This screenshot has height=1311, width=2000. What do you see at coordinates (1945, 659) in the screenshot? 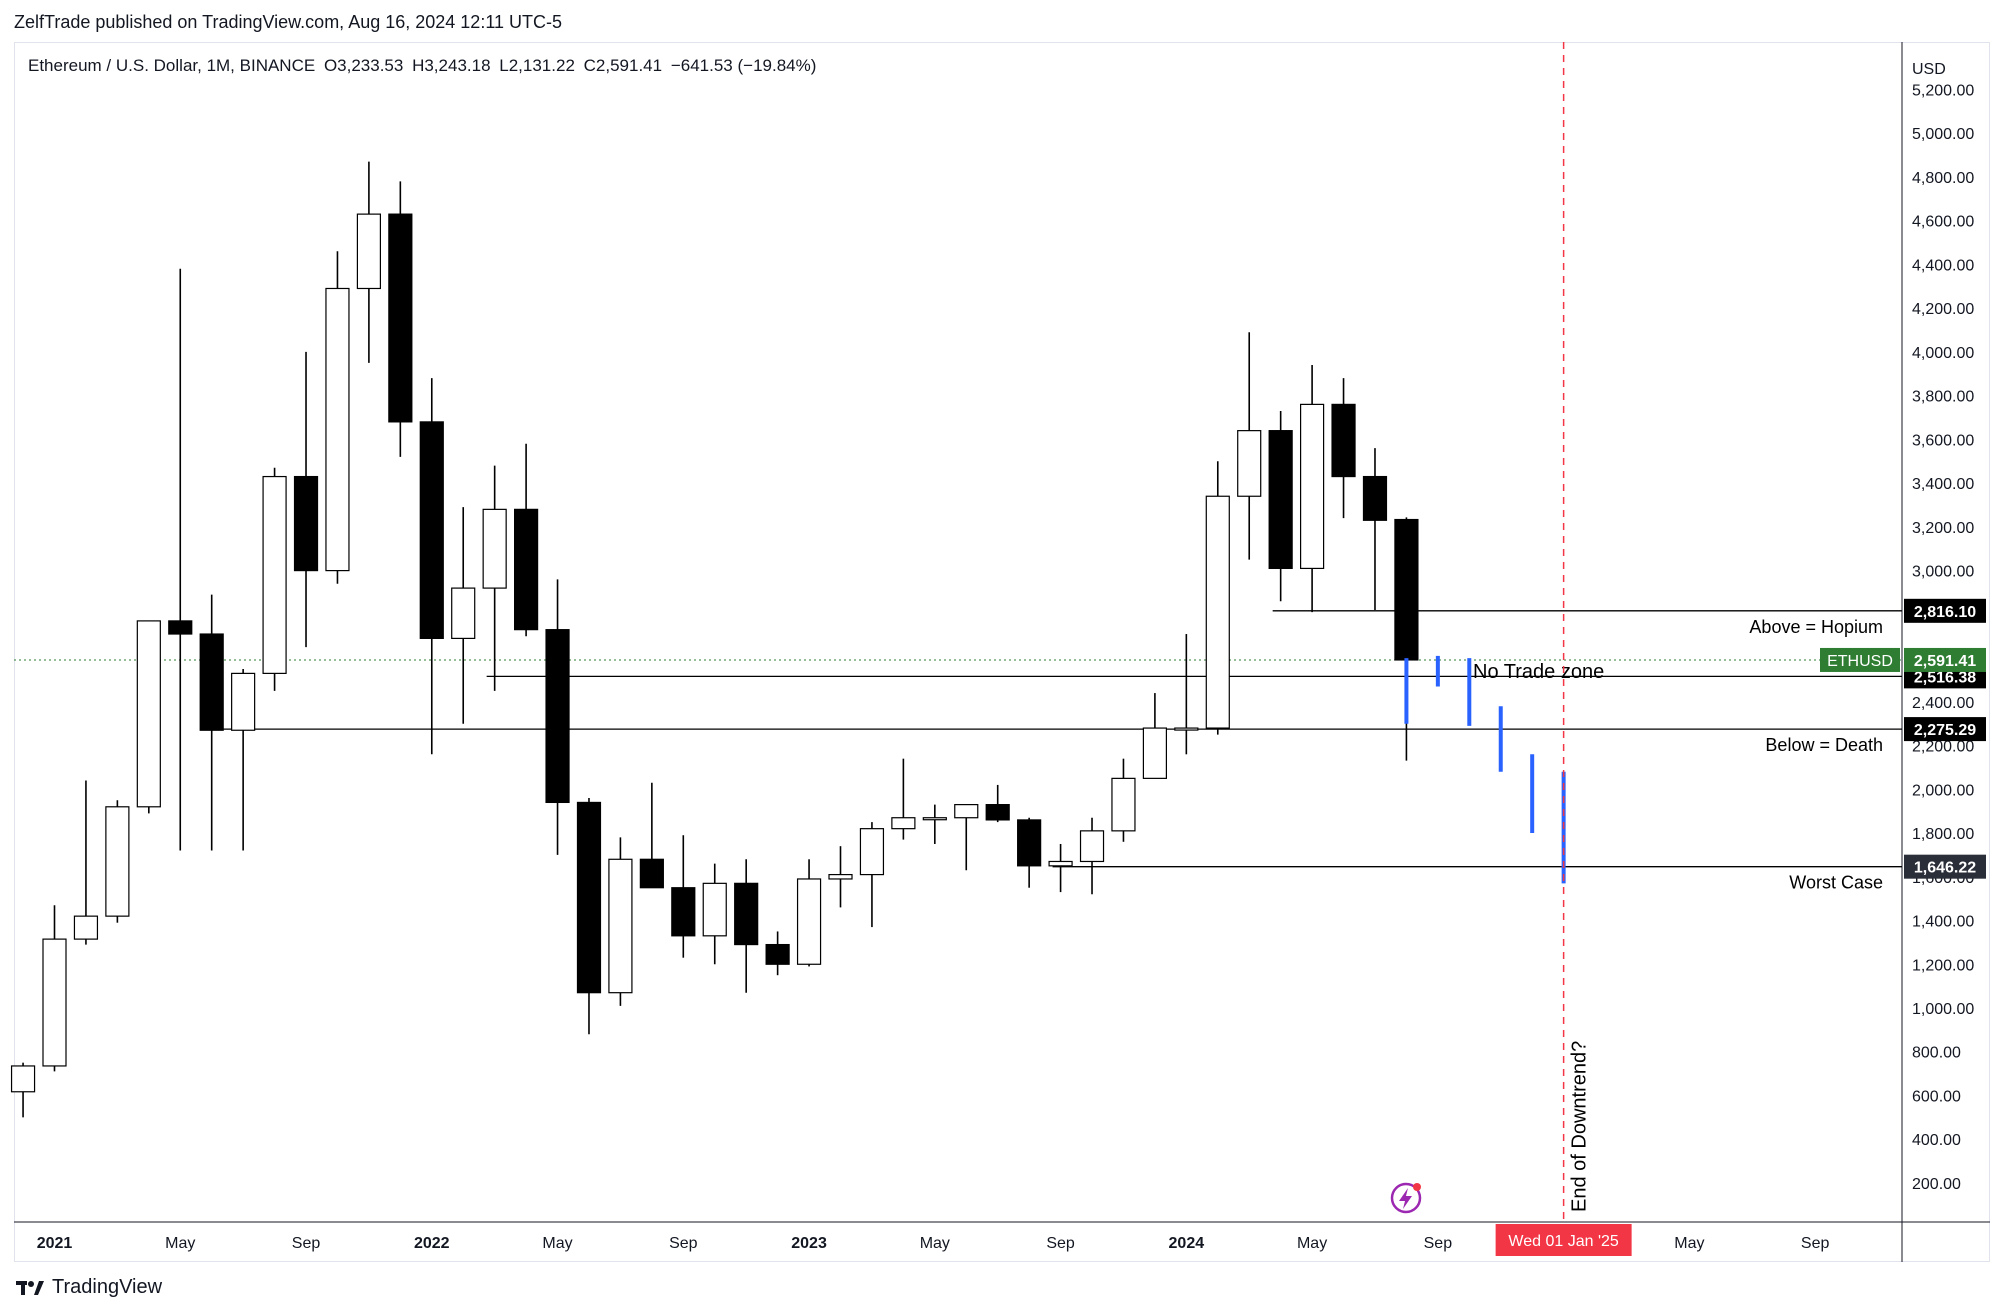
I see `last-price-badge` at bounding box center [1945, 659].